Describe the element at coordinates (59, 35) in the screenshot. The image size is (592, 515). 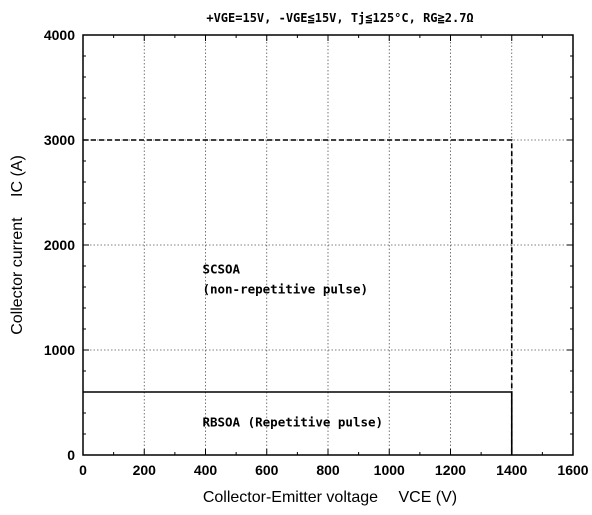
I see `y-tick-label: 4000` at that location.